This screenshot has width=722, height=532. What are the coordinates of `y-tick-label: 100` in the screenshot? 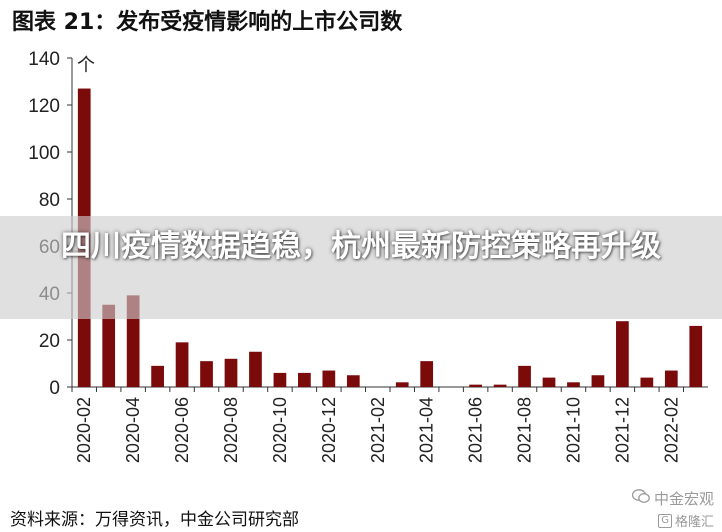 It's located at (44, 153).